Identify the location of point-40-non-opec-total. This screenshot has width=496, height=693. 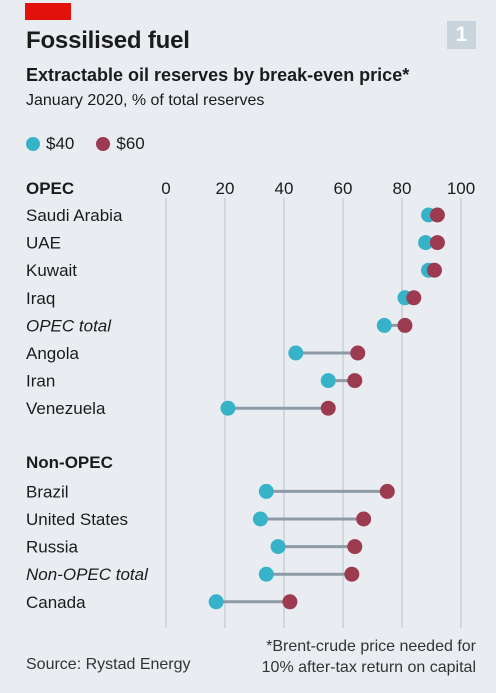
(266, 574).